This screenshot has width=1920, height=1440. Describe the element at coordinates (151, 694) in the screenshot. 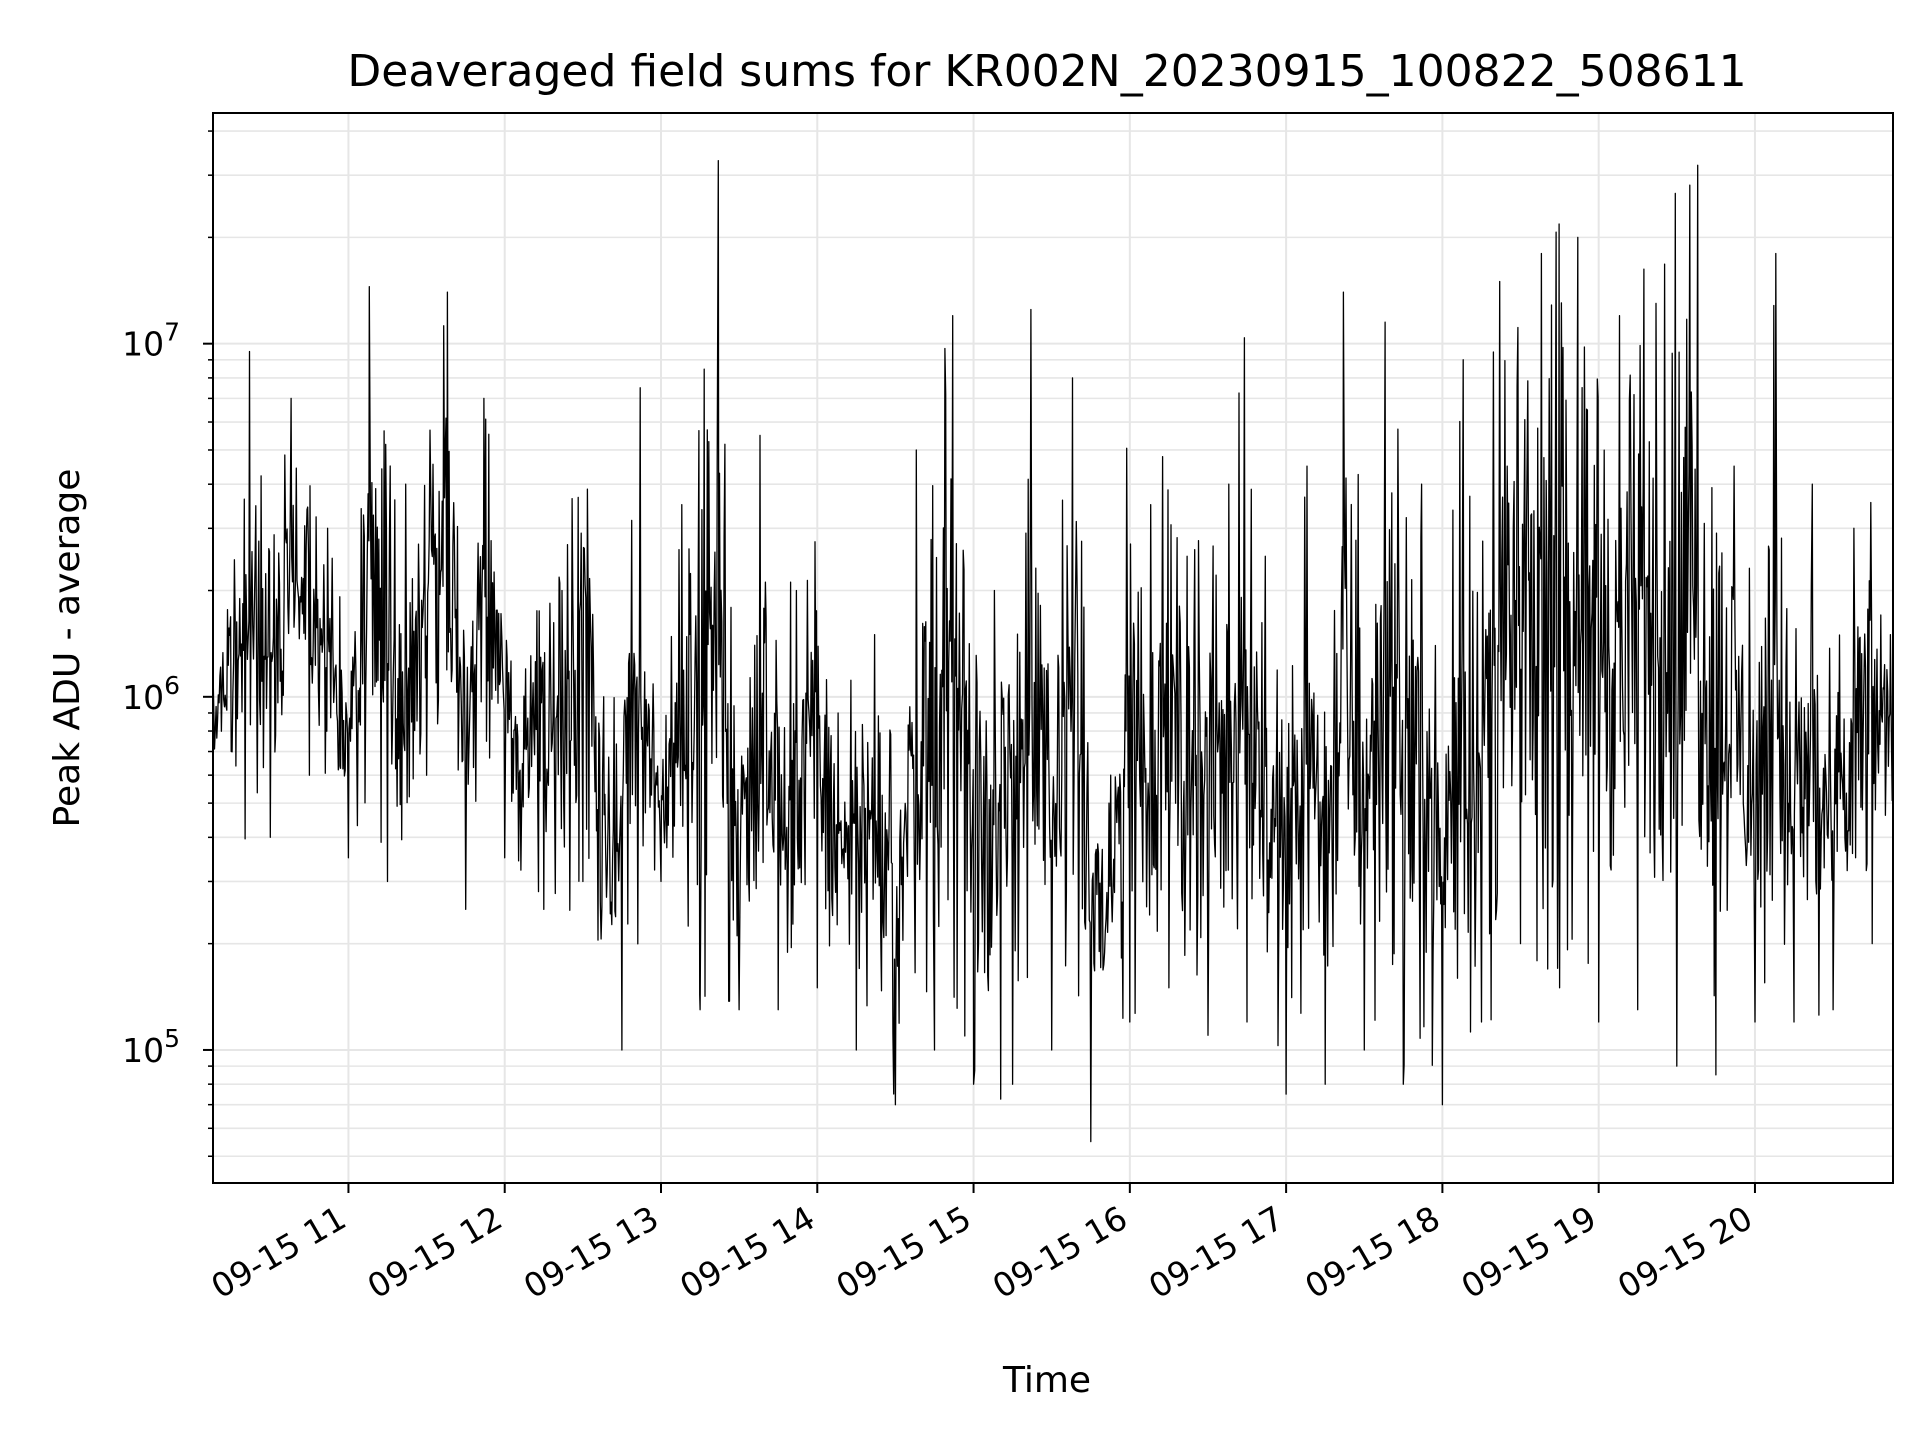

I see `y-tick-label: 10⁶` at that location.